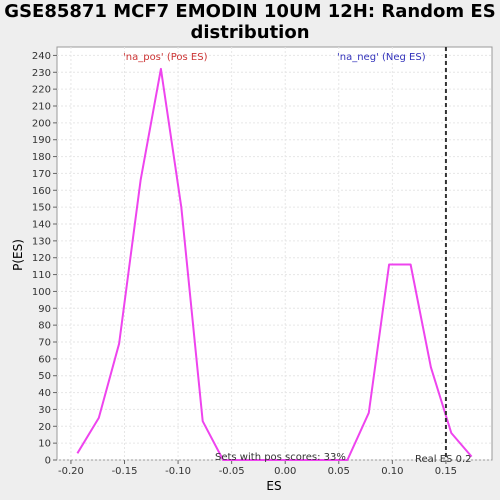  Describe the element at coordinates (273, 486) in the screenshot. I see `x-axis-label: ES` at that location.